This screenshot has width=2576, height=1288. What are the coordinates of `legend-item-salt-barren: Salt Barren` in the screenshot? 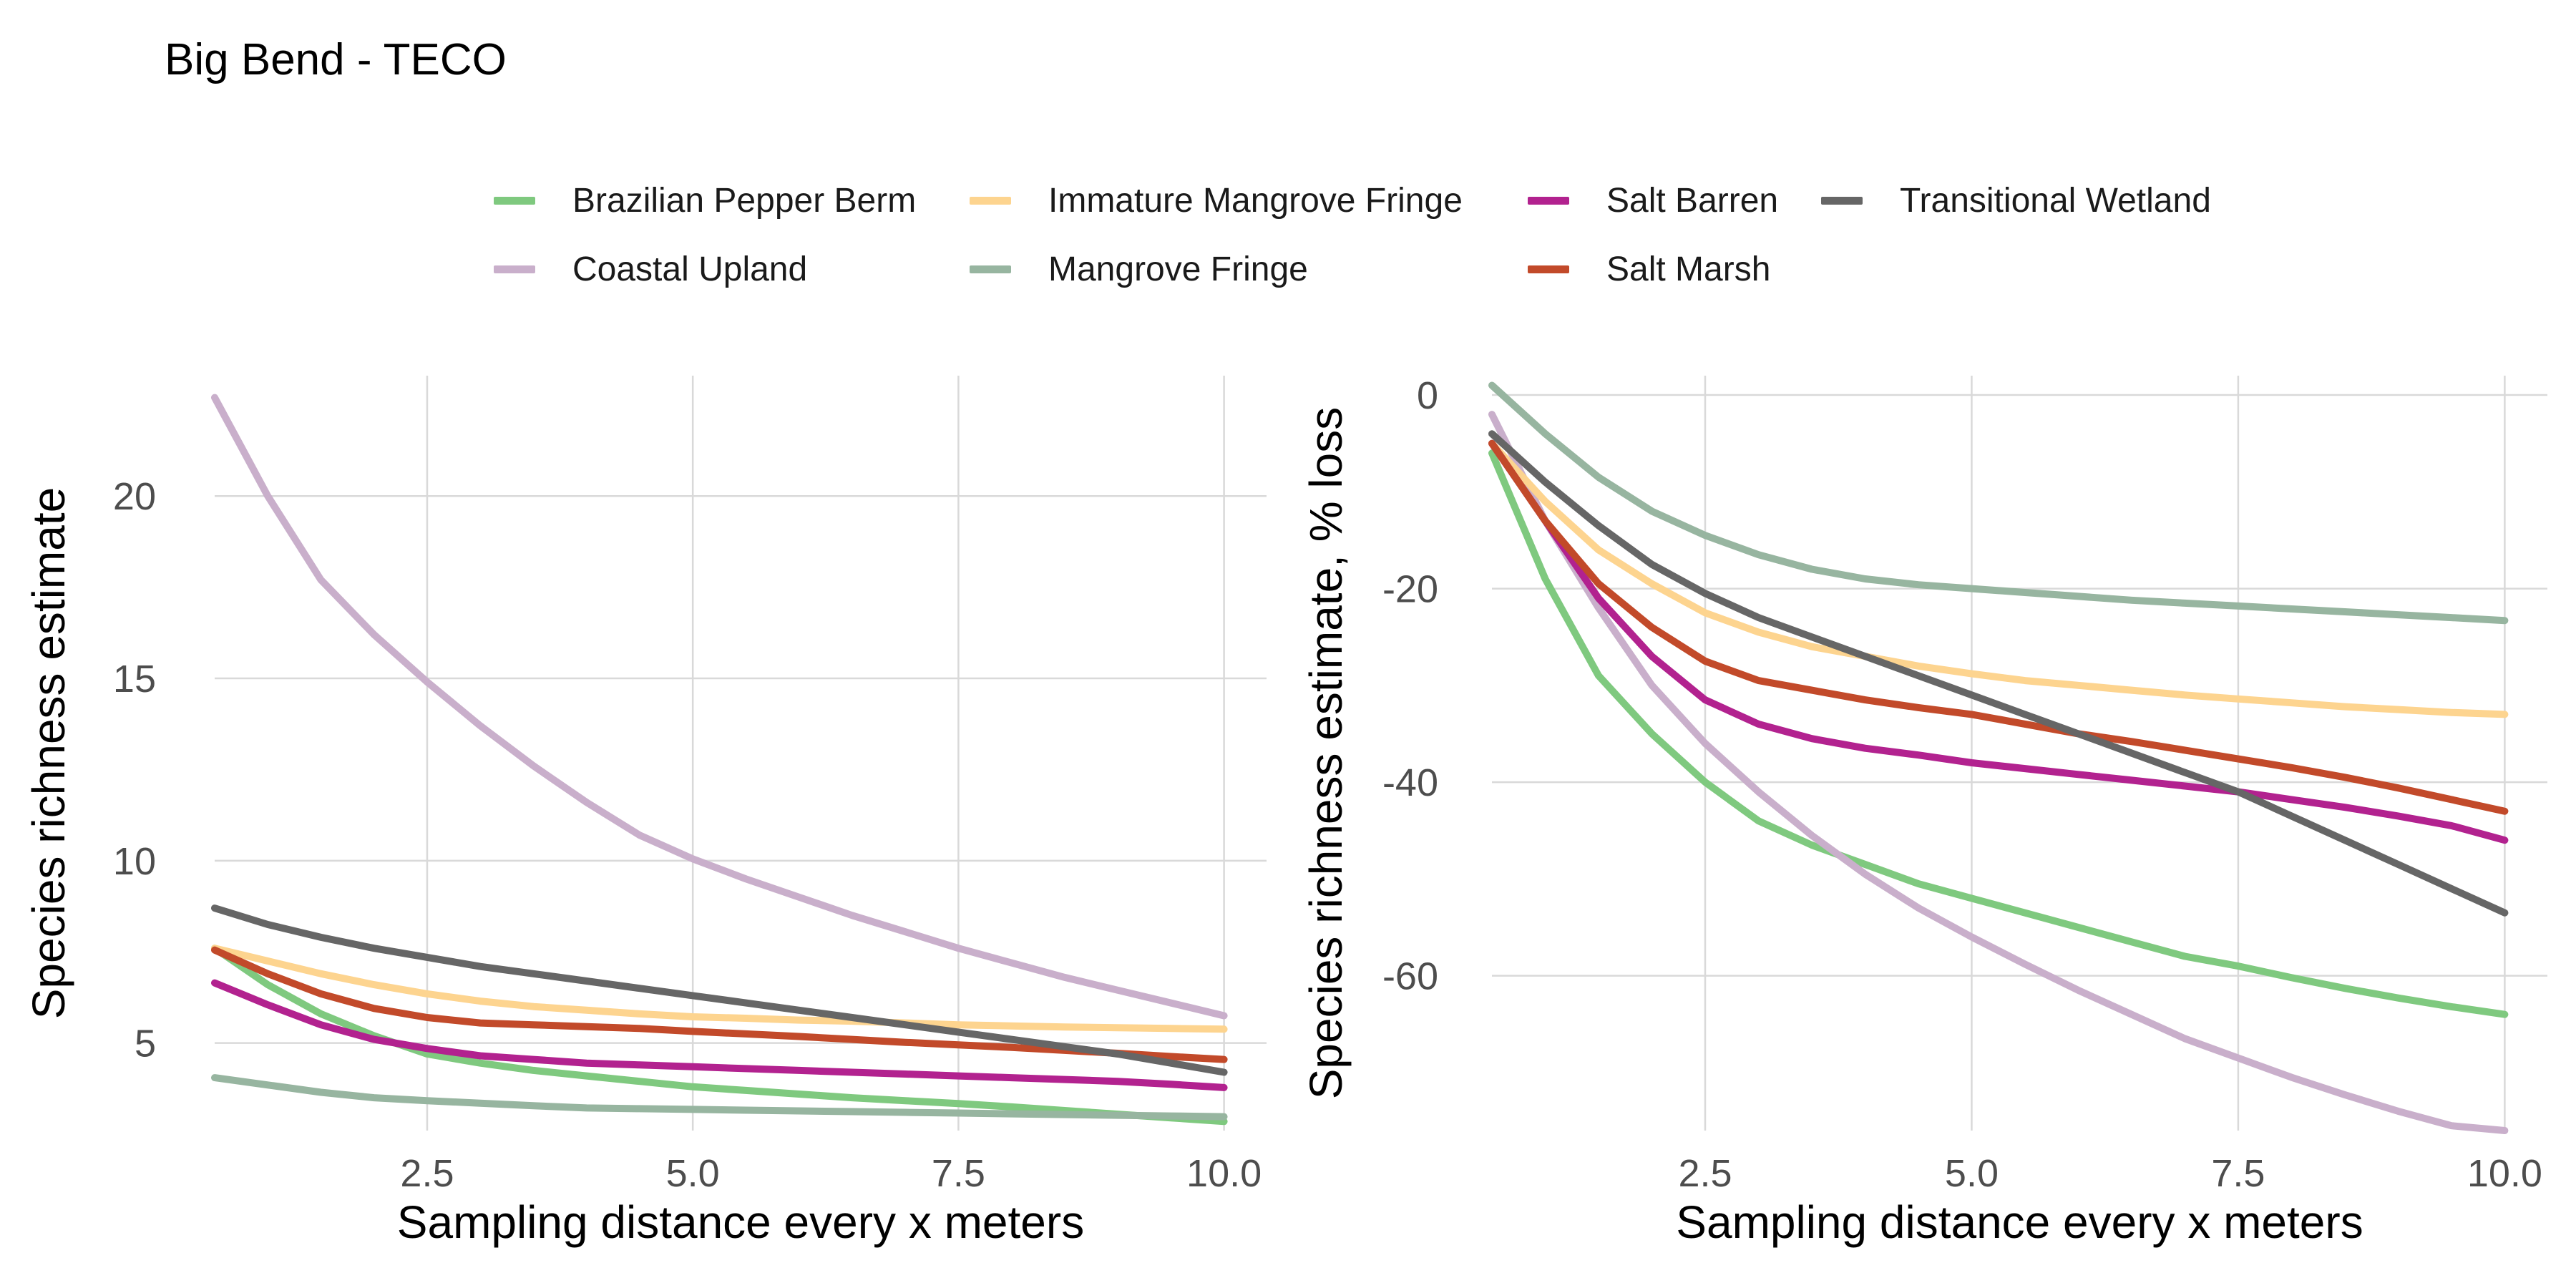 It's located at (1653, 200).